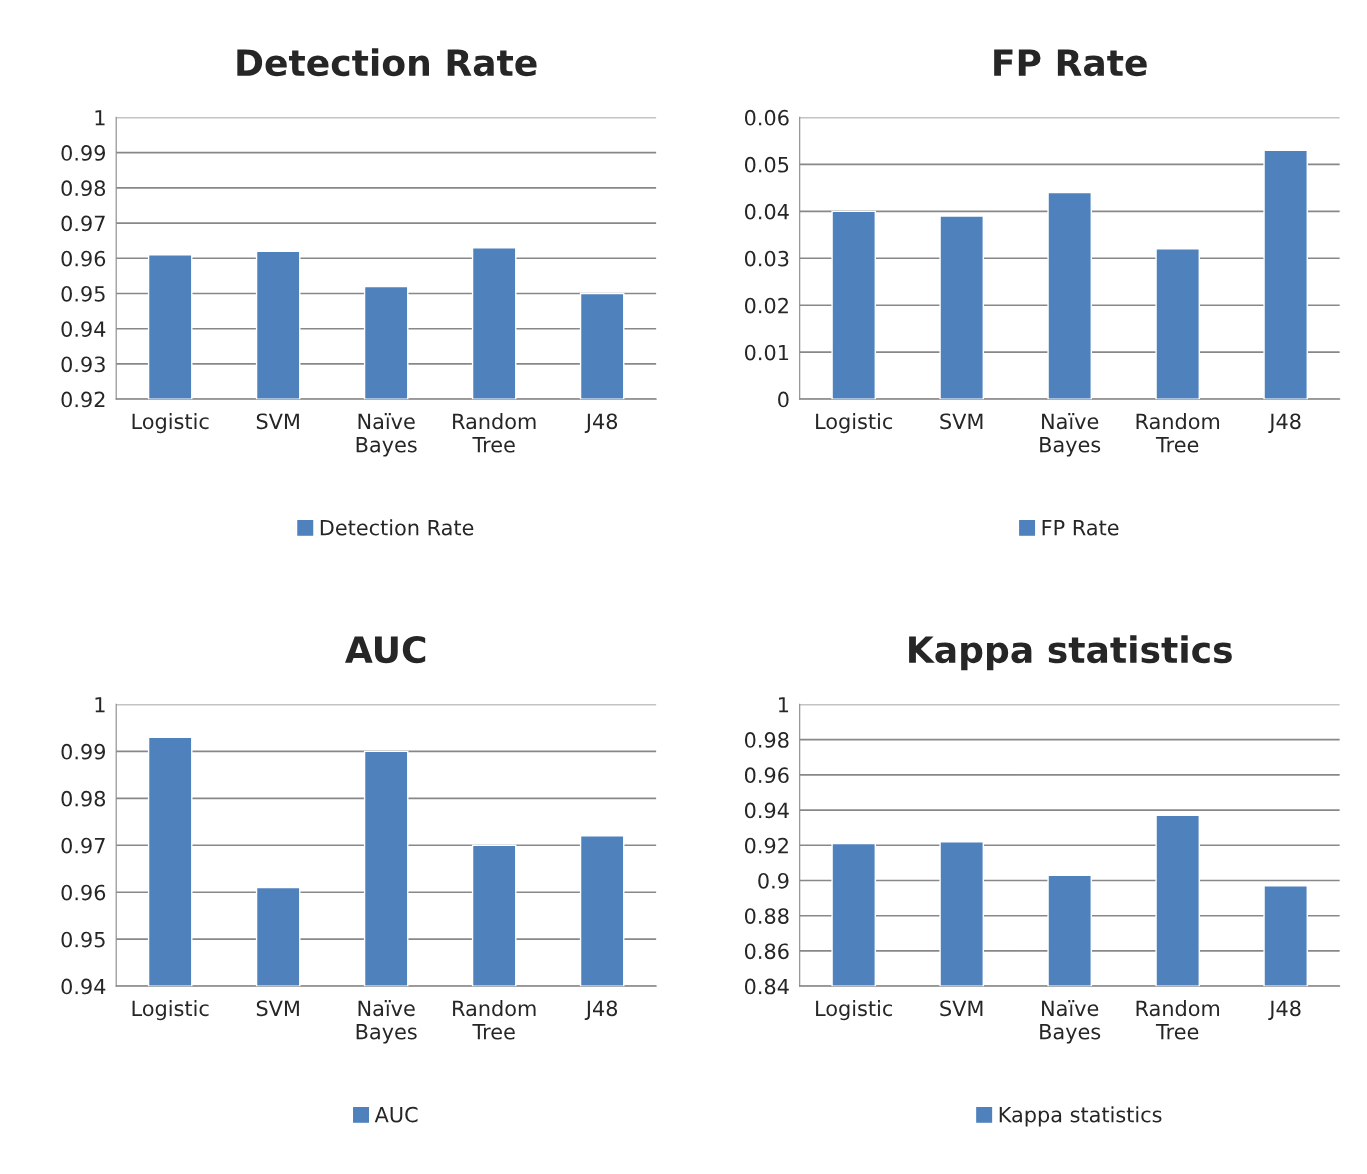  Describe the element at coordinates (1080, 527) in the screenshot. I see `legend-label: FP Rate` at that location.